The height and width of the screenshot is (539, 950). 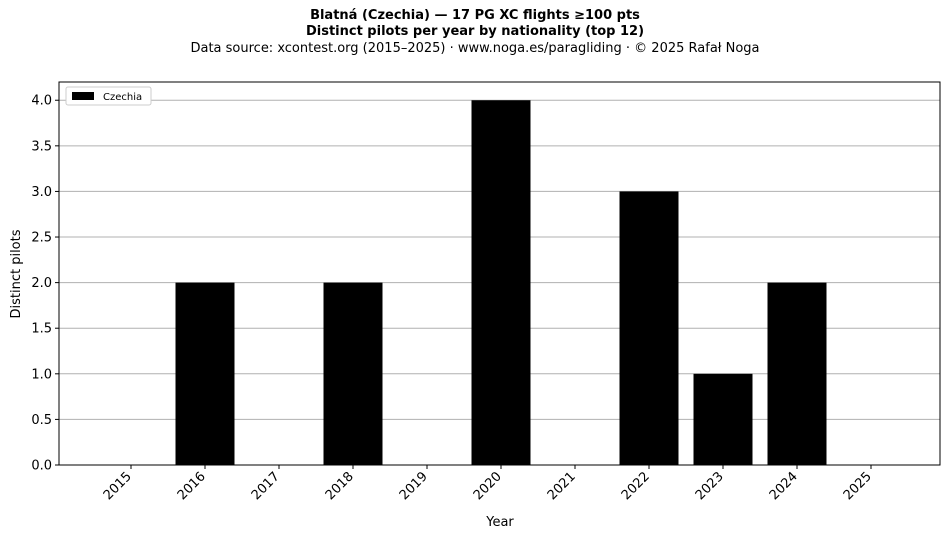 I want to click on bar-2024, so click(x=797, y=373).